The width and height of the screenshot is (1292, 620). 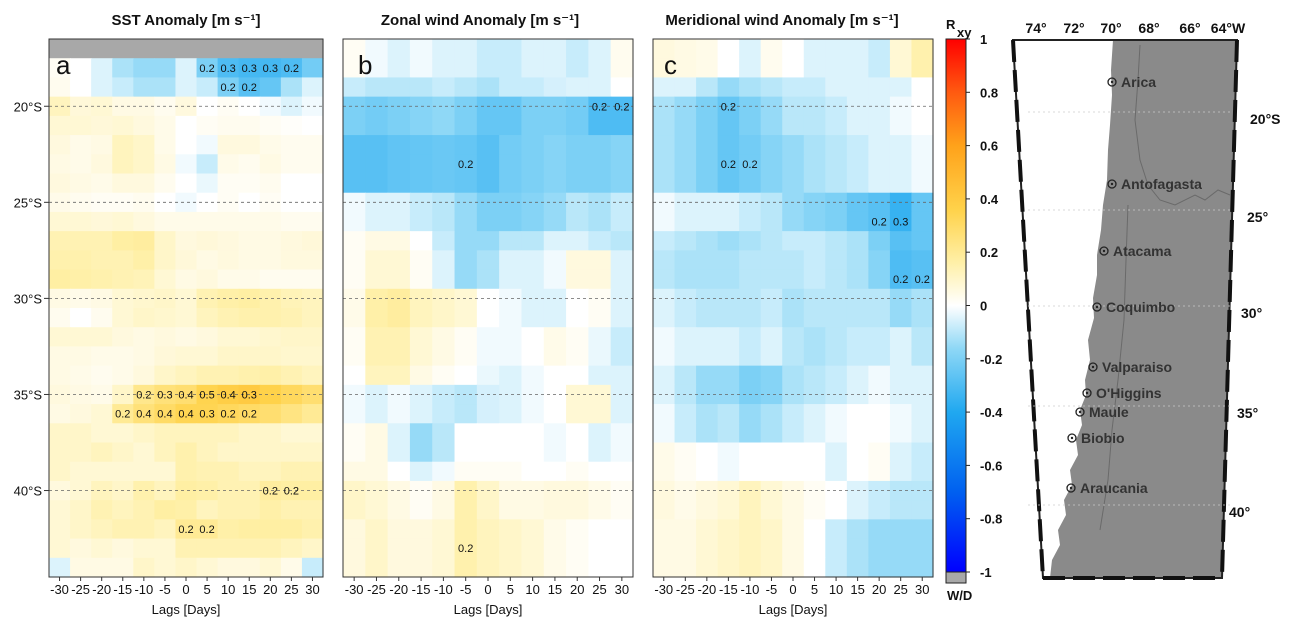 I want to click on map-longitude-label: 74°, so click(x=1035, y=28).